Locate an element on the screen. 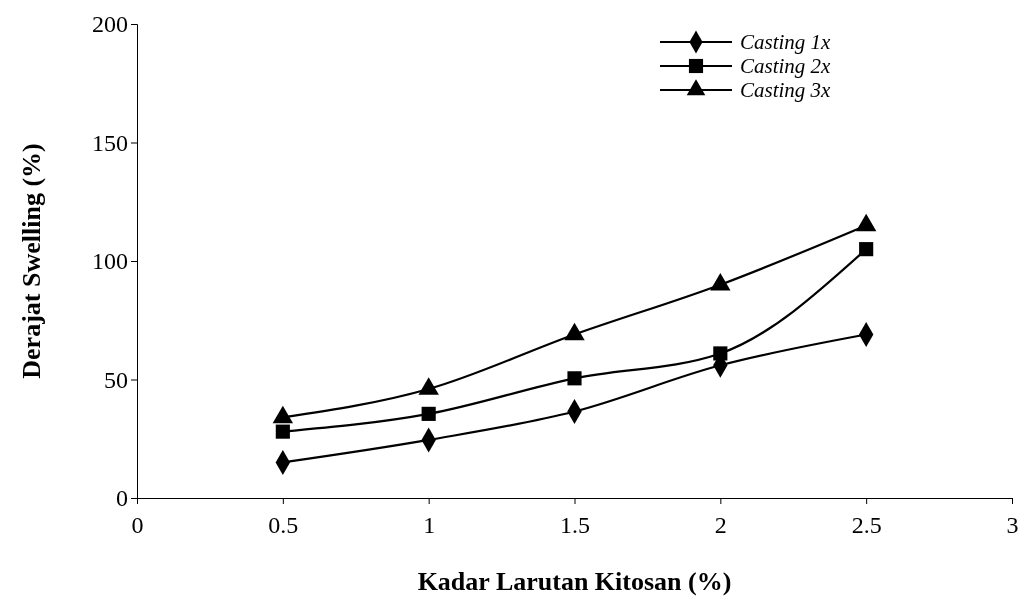 The height and width of the screenshot is (600, 1023). y-tick-label: 0 is located at coordinates (122, 498).